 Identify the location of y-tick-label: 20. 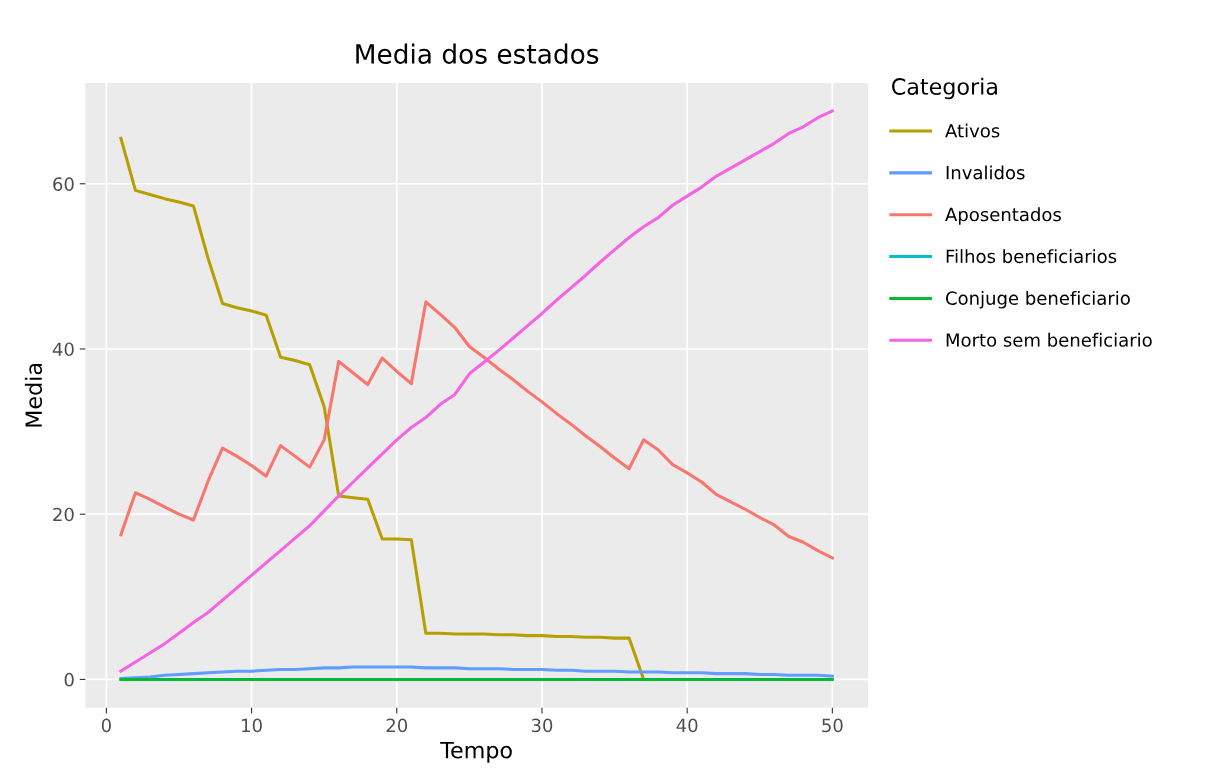
(63, 514).